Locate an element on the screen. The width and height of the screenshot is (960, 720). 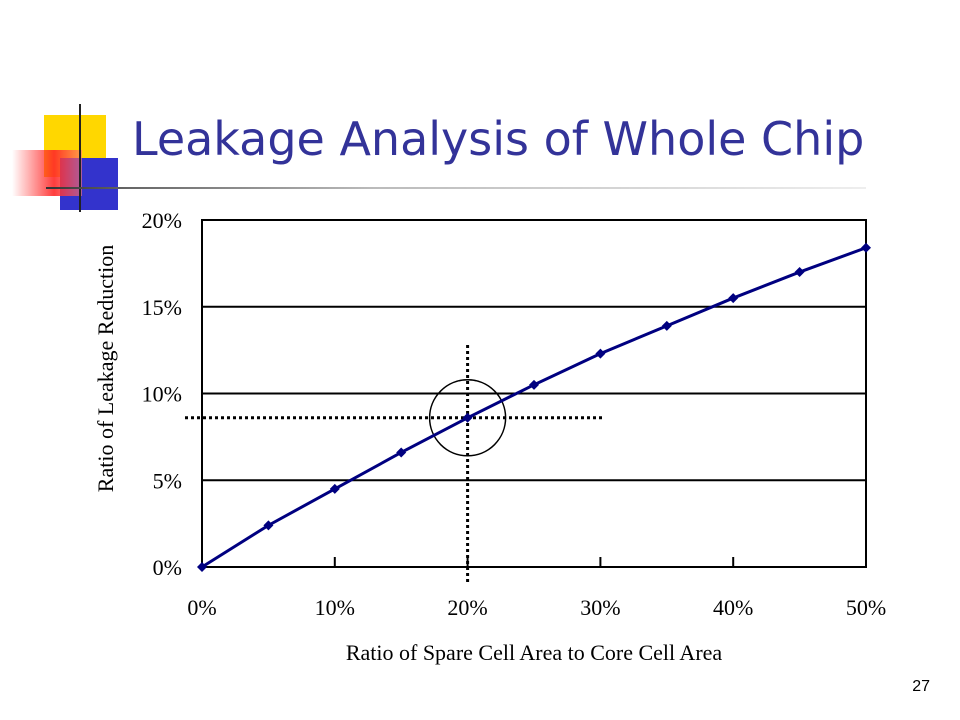
annotation is located at coordinates (394, 464).